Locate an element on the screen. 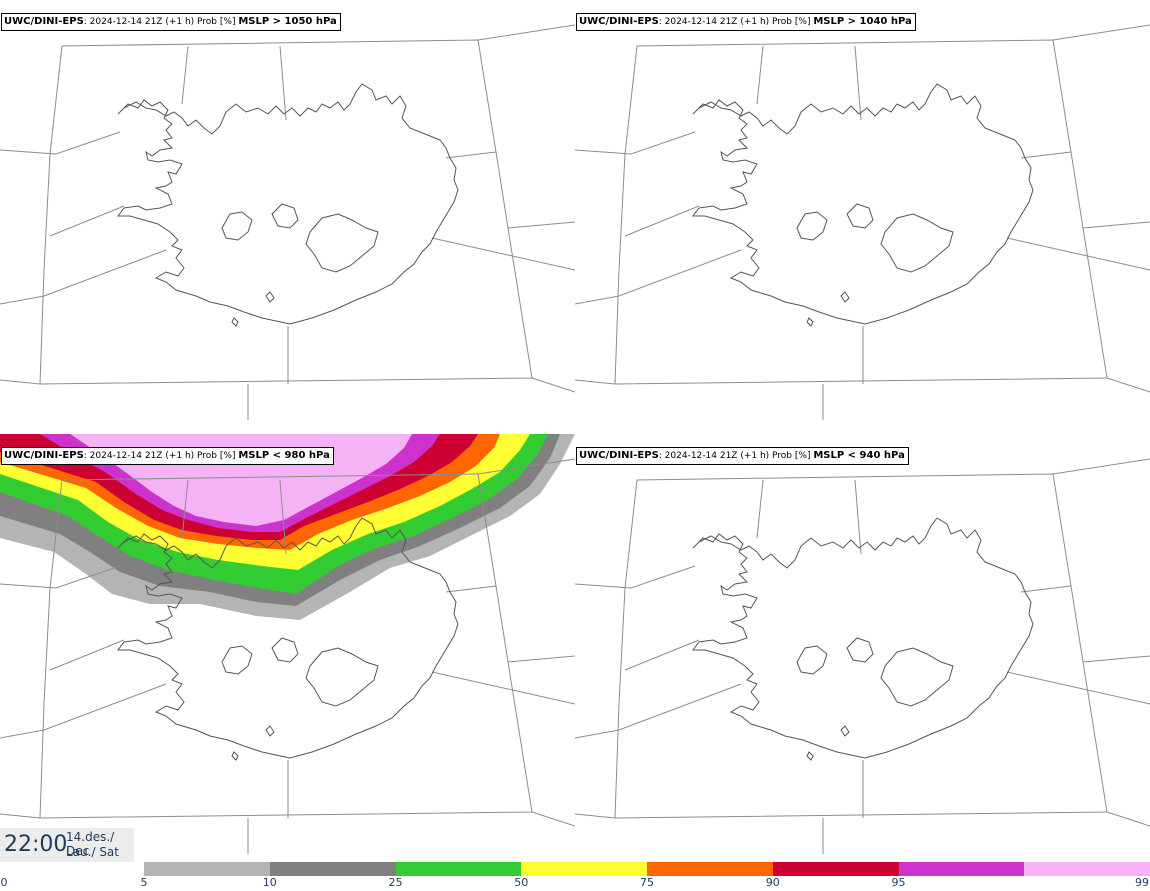 Image resolution: width=1150 pixels, height=891 pixels. parameter-name: MSLP > 1050 hPa is located at coordinates (287, 21).